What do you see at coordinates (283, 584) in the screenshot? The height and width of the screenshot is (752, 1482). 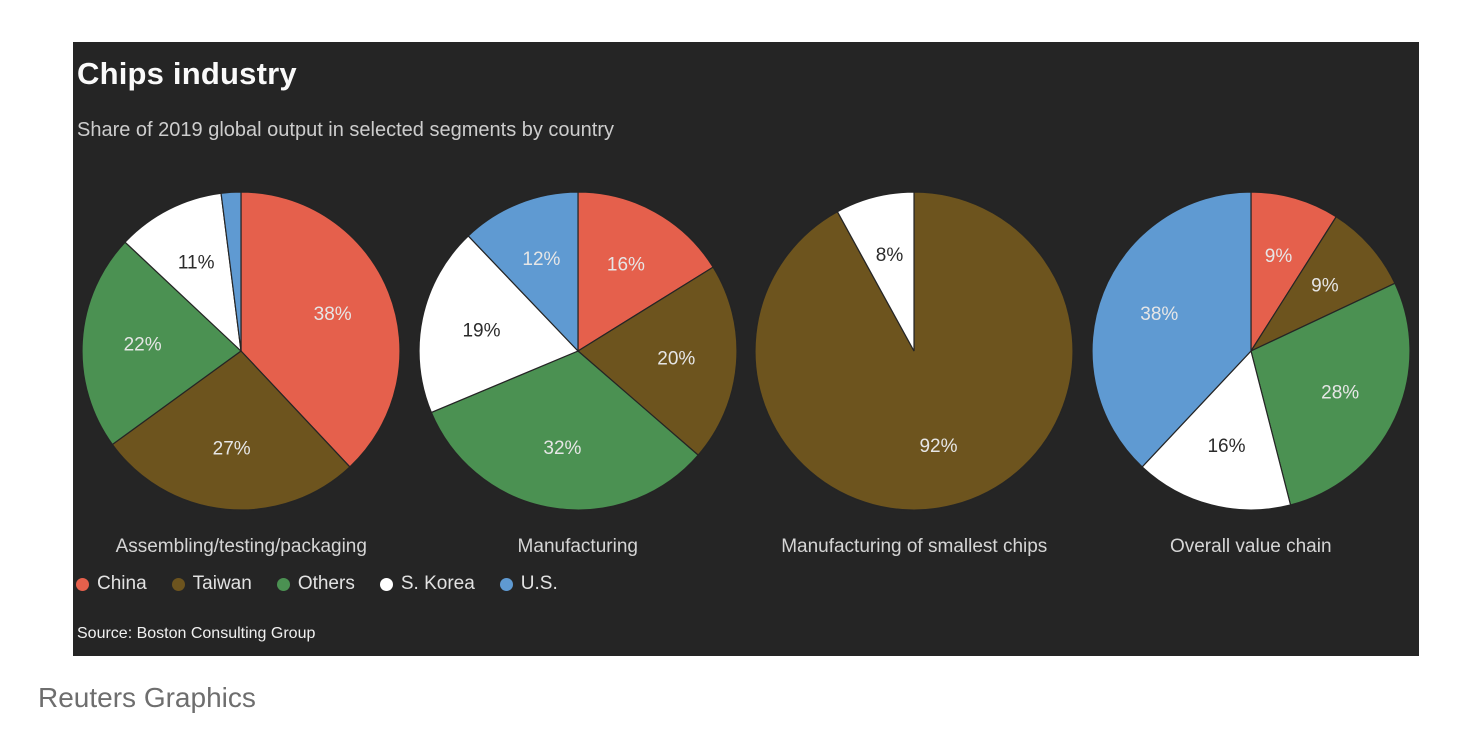 I see `legend-dot-others` at bounding box center [283, 584].